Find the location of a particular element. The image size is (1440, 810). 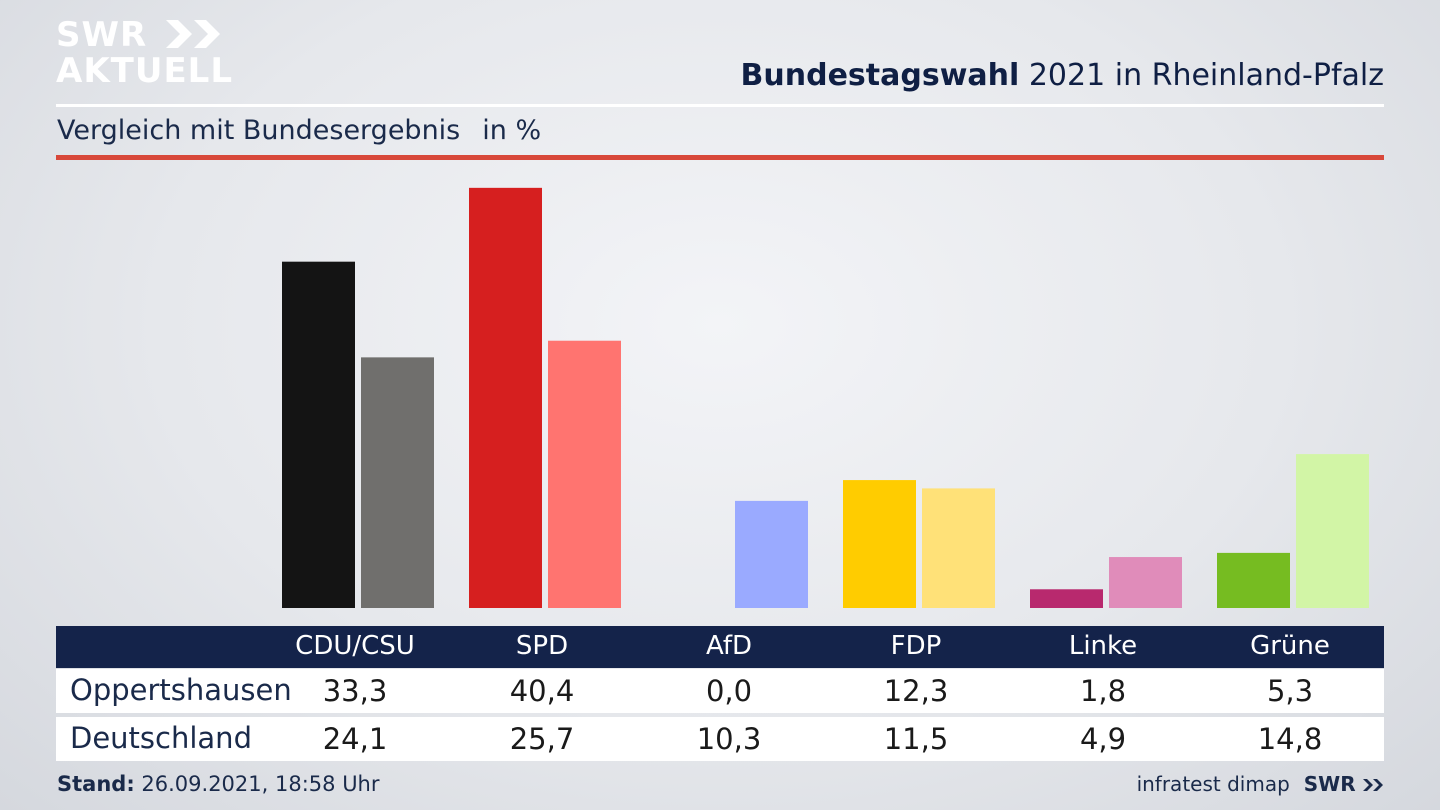

value-cell: 11,5 is located at coordinates (916, 739).